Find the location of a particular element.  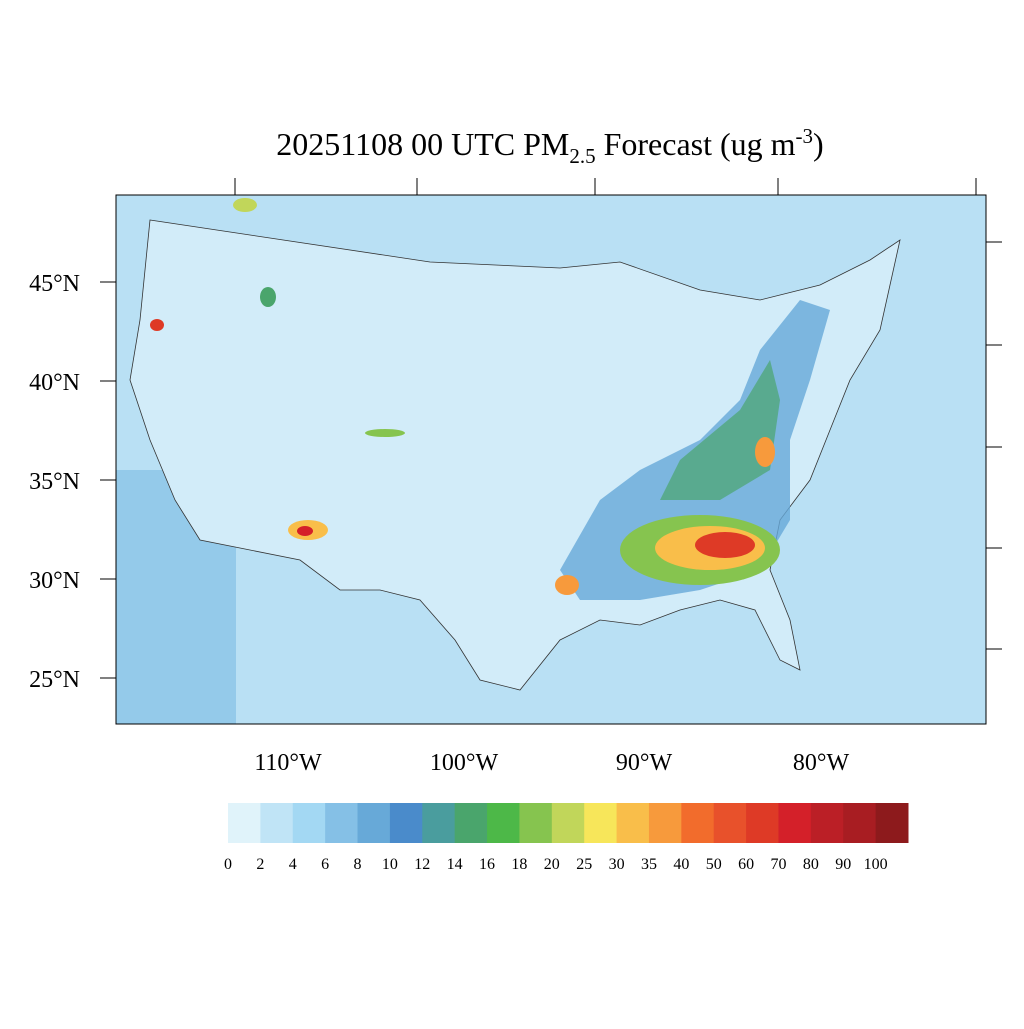

colorbar-label: 0 is located at coordinates (228, 864).